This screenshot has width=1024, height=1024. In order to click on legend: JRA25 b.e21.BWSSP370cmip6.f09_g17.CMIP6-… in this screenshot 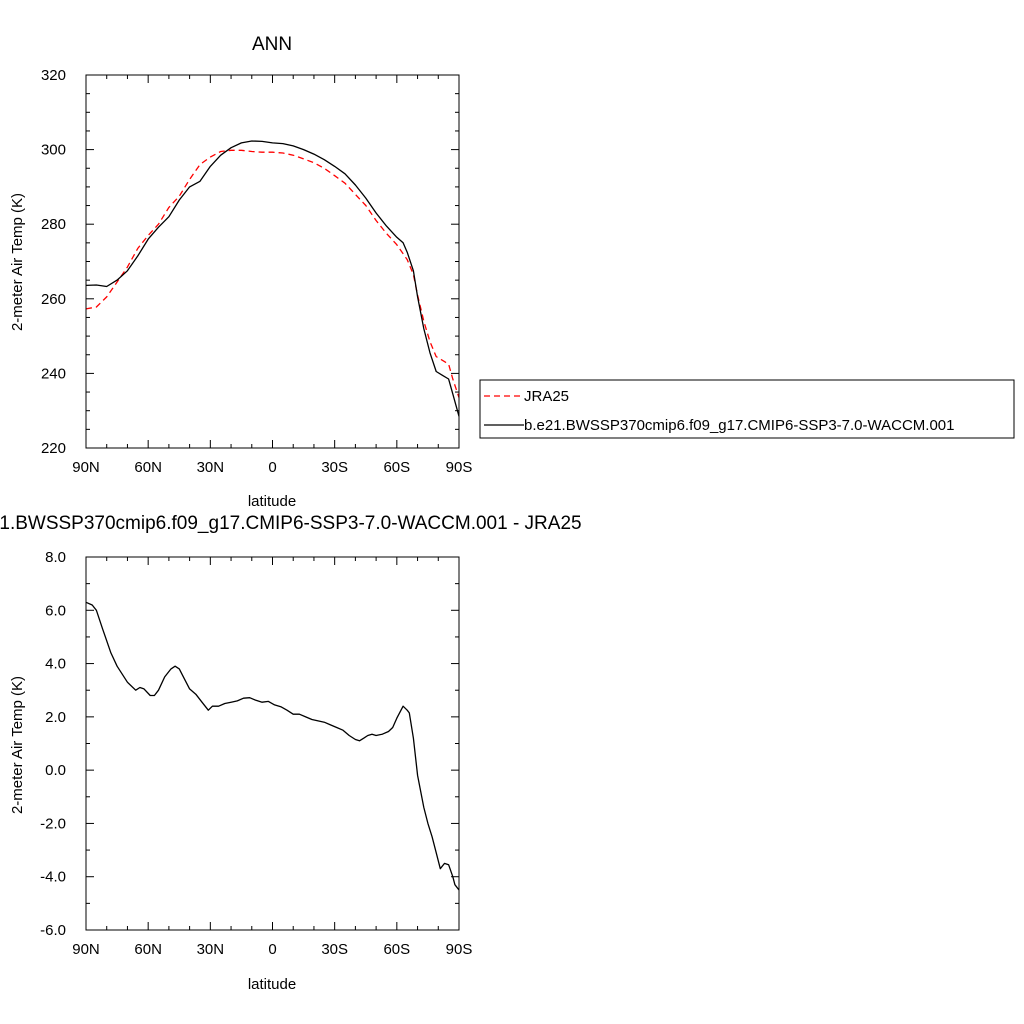, I will do `click(747, 409)`.